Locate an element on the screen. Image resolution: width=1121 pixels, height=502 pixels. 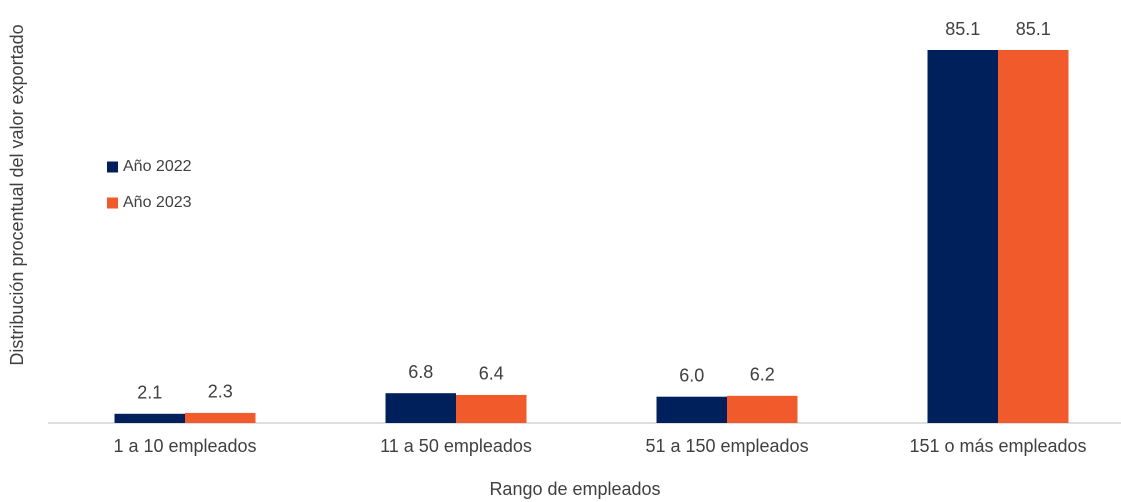
x-tick-label: 11 a 50 empleados is located at coordinates (456, 446).